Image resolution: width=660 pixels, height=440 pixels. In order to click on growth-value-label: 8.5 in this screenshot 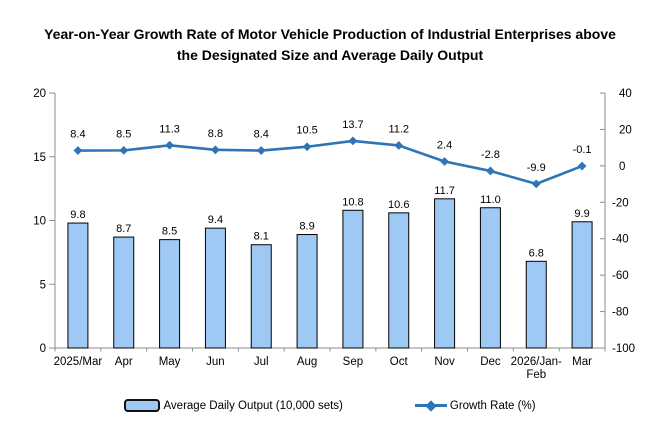, I will do `click(123, 134)`.